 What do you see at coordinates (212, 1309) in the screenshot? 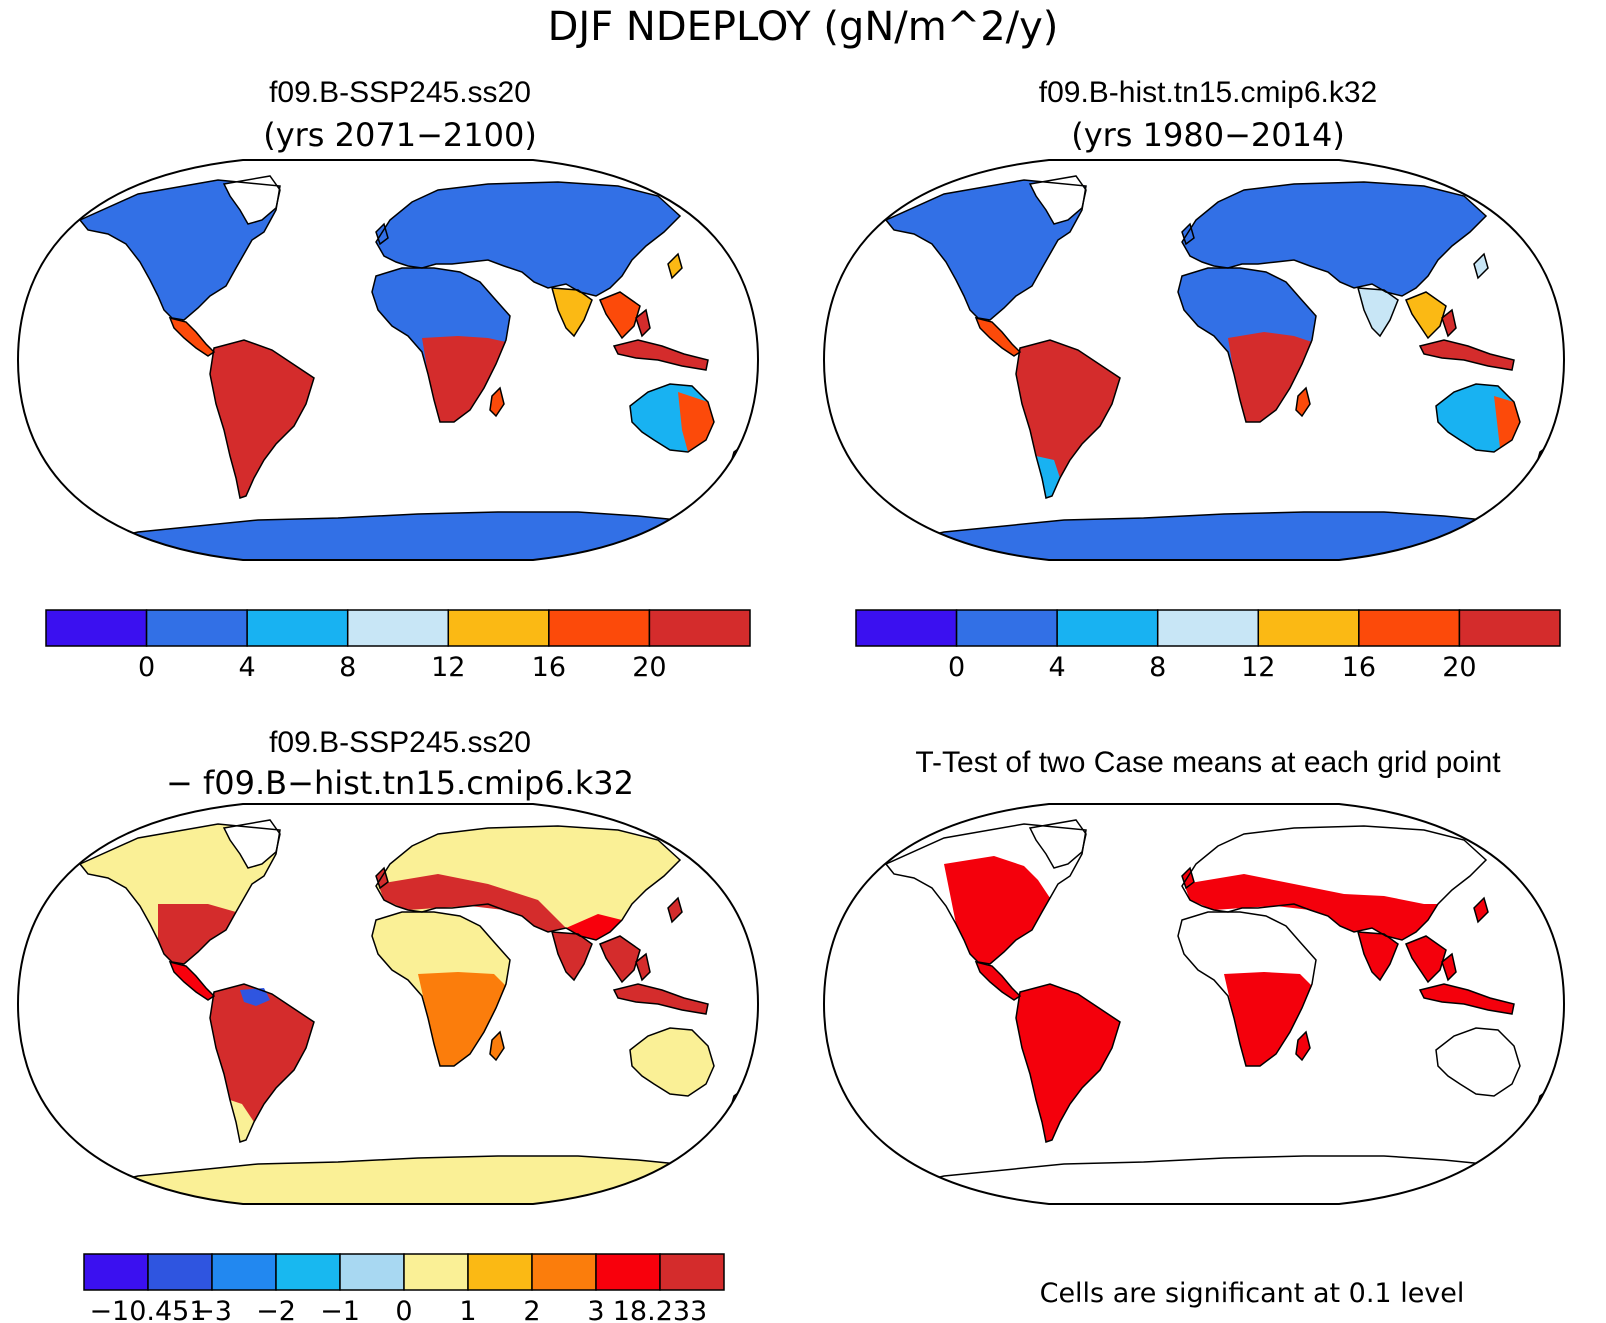
I see `colorbar-tick-label: −3` at bounding box center [212, 1309].